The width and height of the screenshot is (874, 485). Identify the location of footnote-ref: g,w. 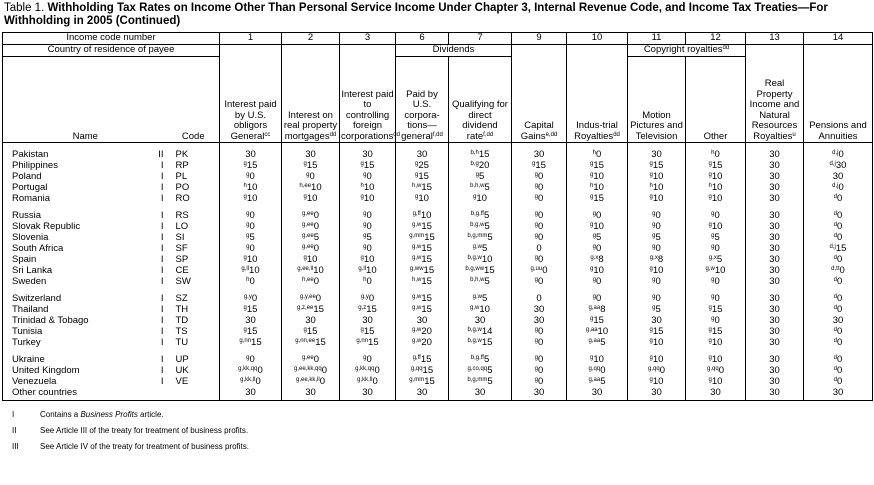
(417, 330).